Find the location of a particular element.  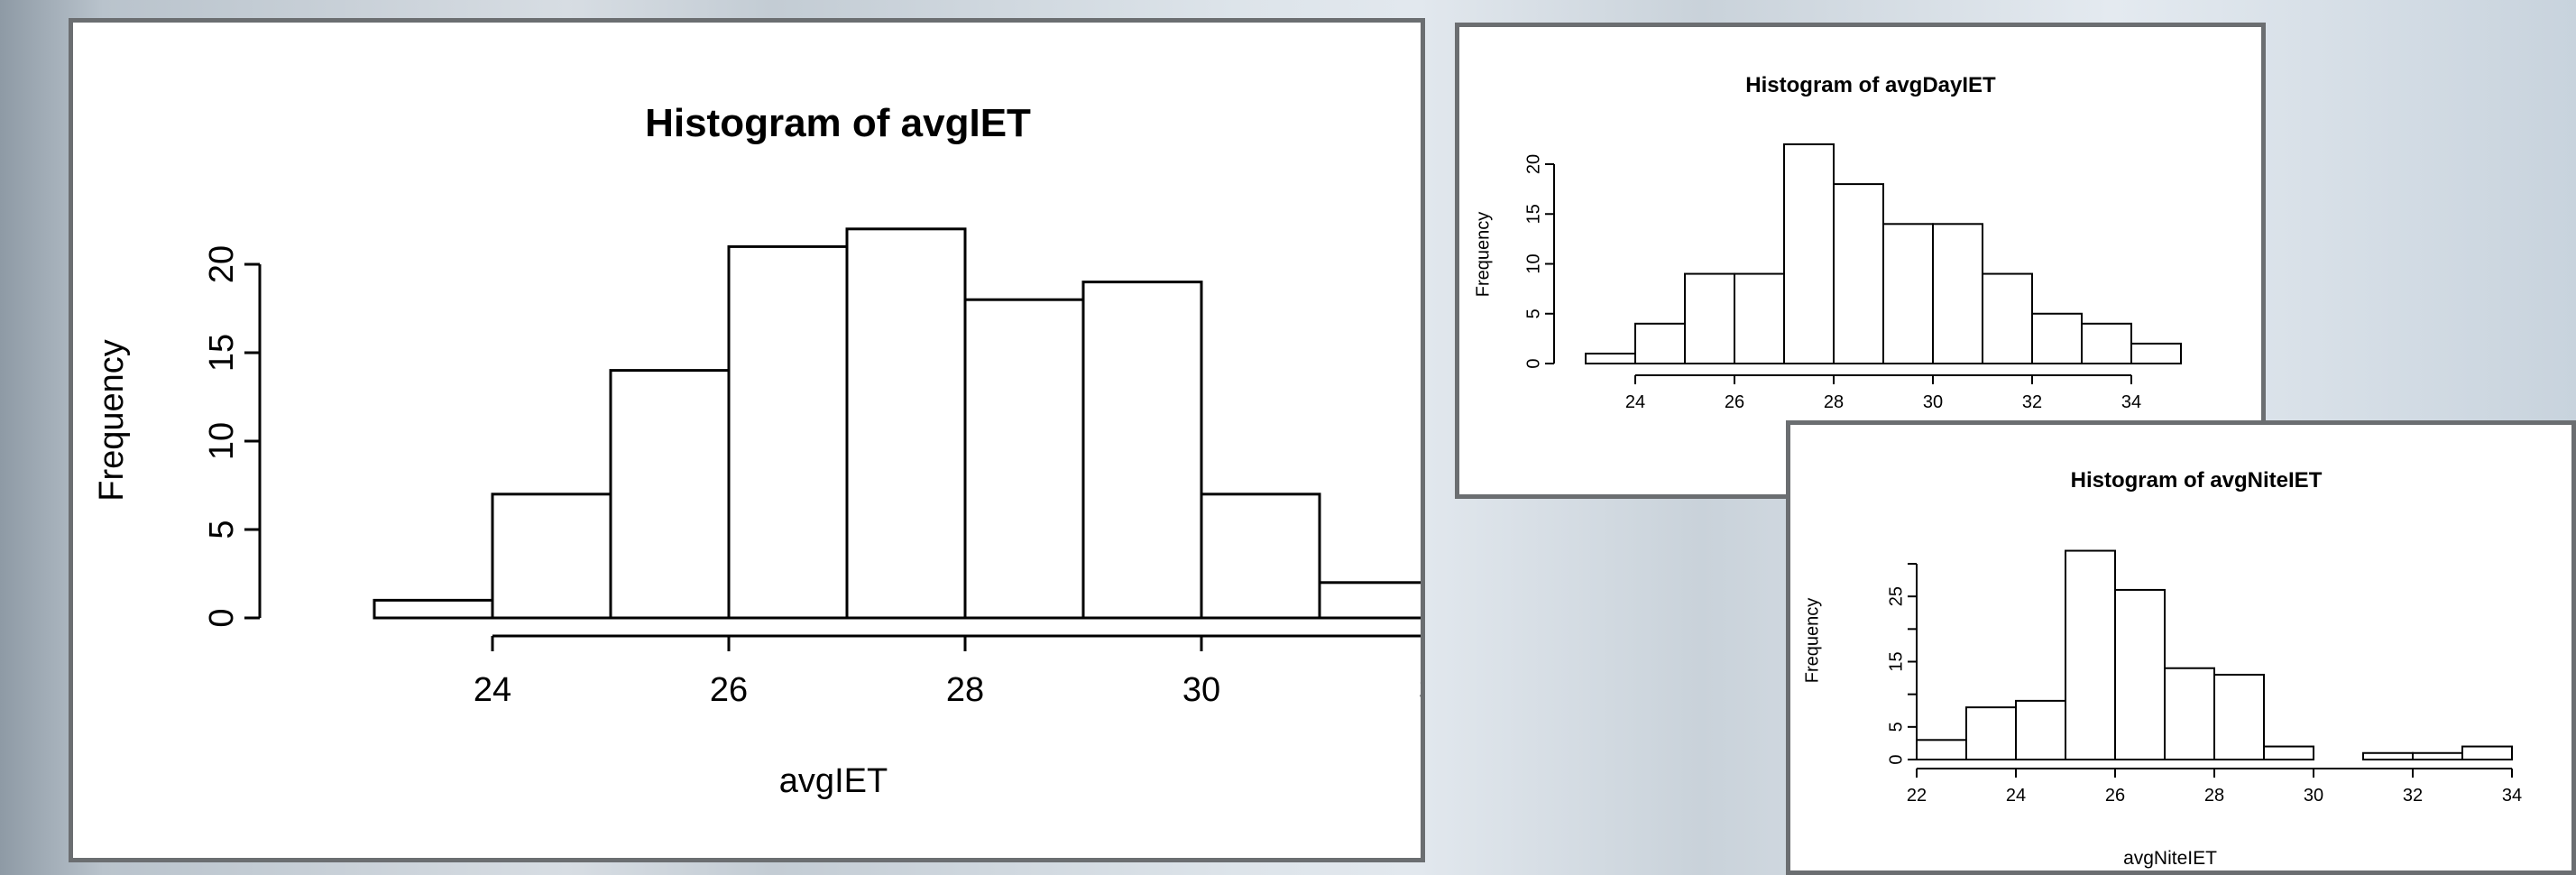

x-axis-label: avgIET is located at coordinates (833, 781).